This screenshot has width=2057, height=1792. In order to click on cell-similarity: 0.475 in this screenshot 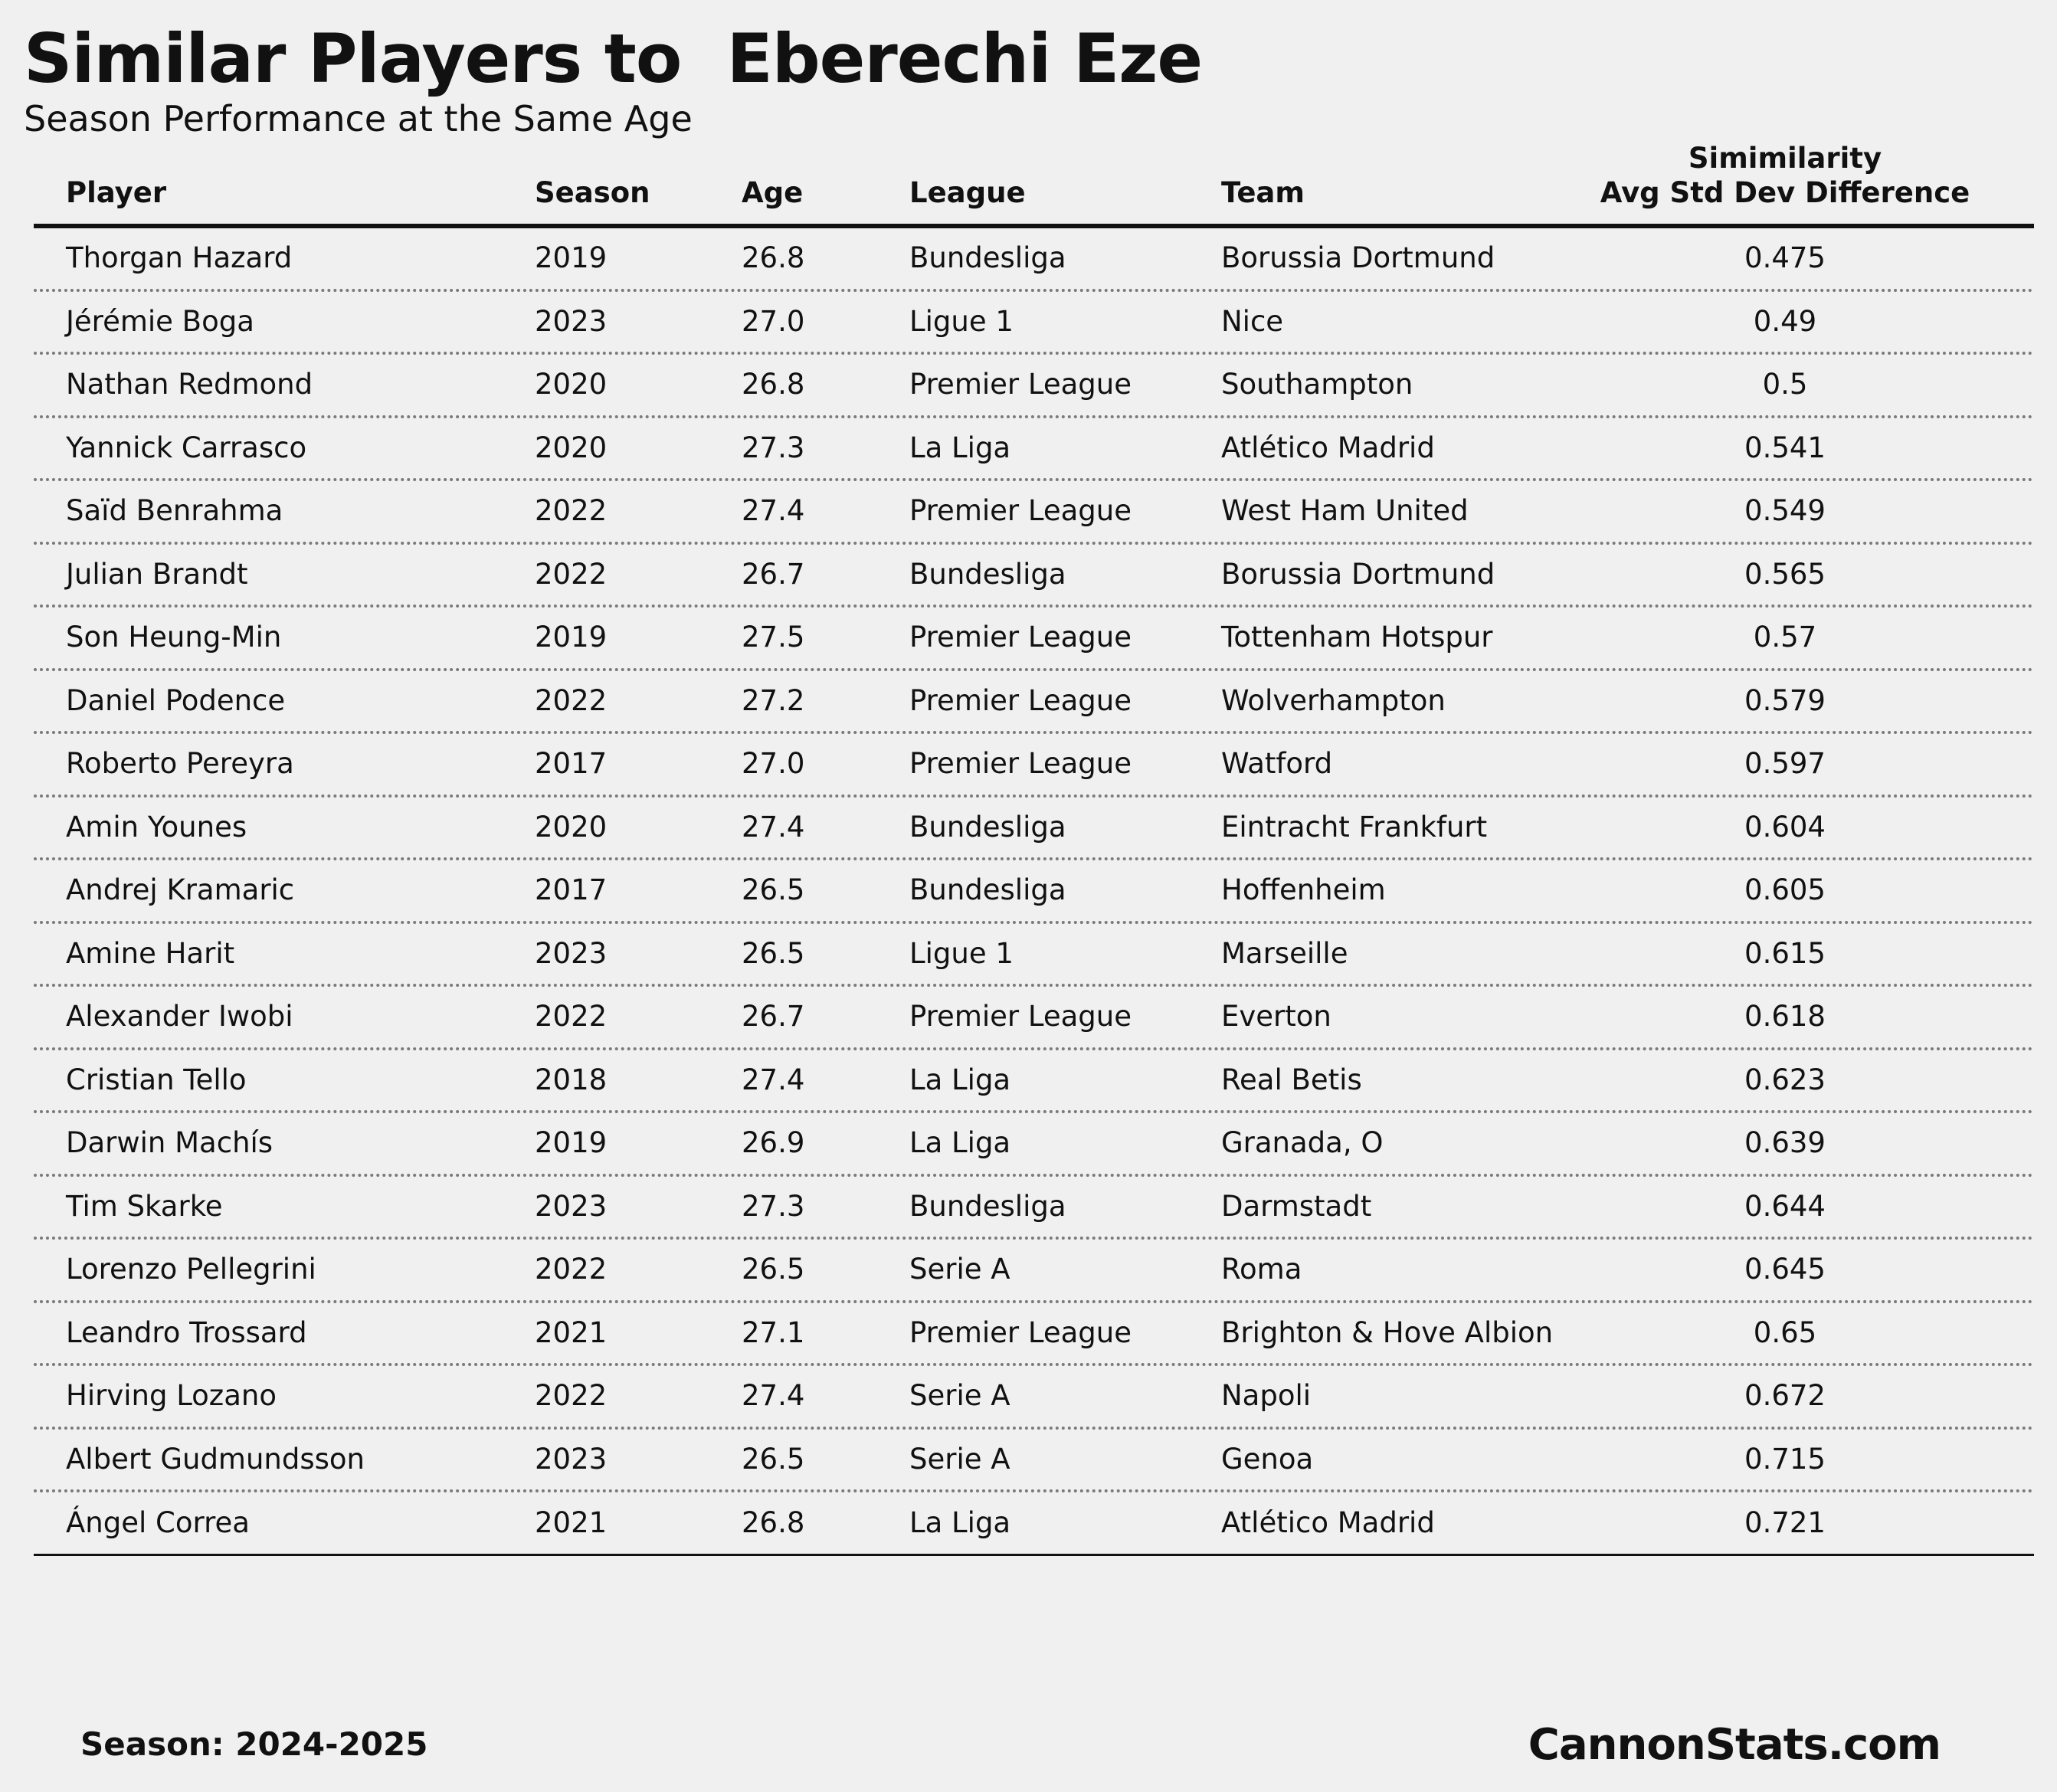, I will do `click(1785, 258)`.